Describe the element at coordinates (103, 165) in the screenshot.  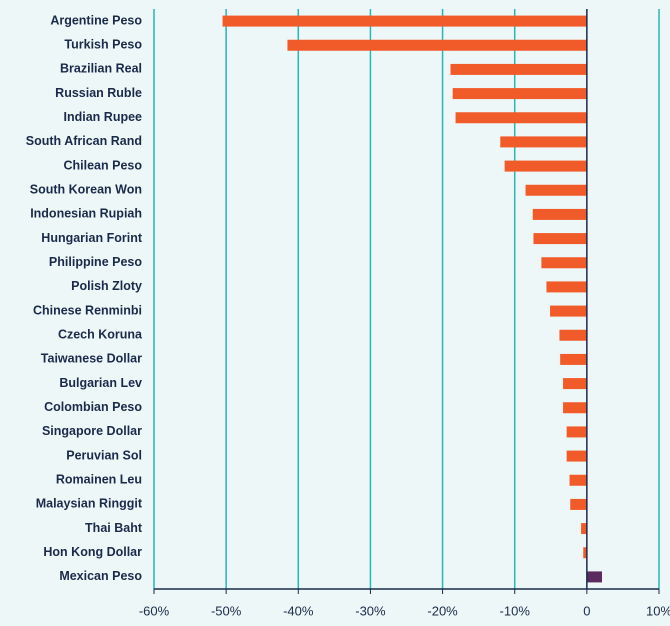
I see `y-tick-label: Chilean Peso` at that location.